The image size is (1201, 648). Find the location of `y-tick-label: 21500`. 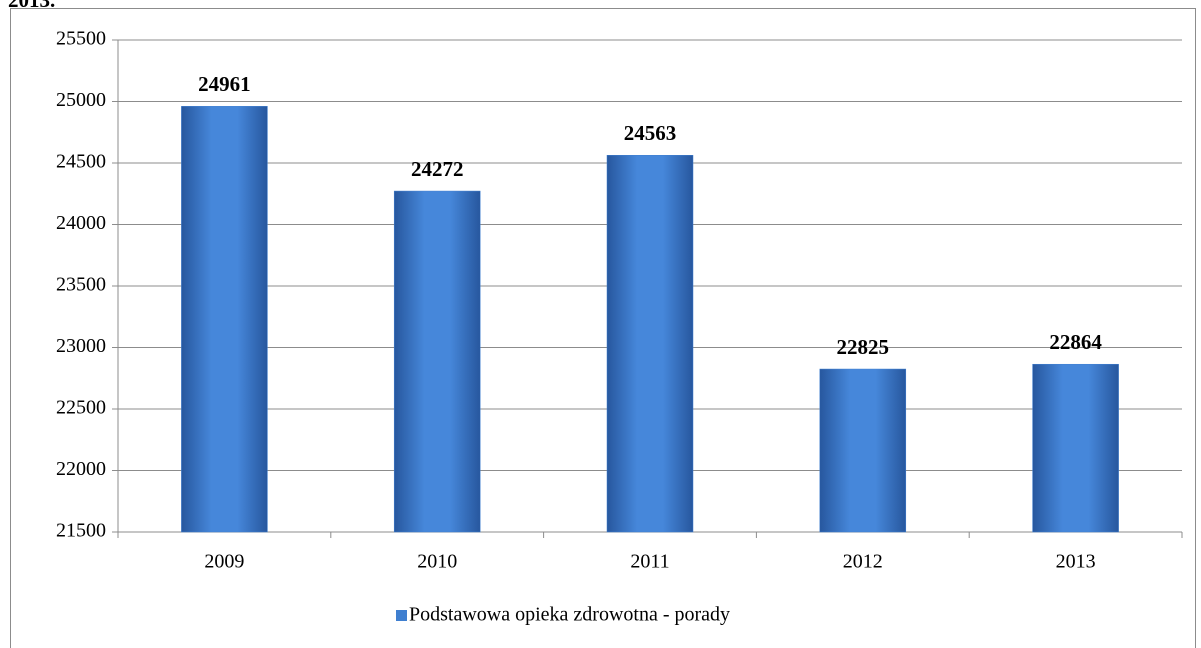

y-tick-label: 21500 is located at coordinates (81, 531).